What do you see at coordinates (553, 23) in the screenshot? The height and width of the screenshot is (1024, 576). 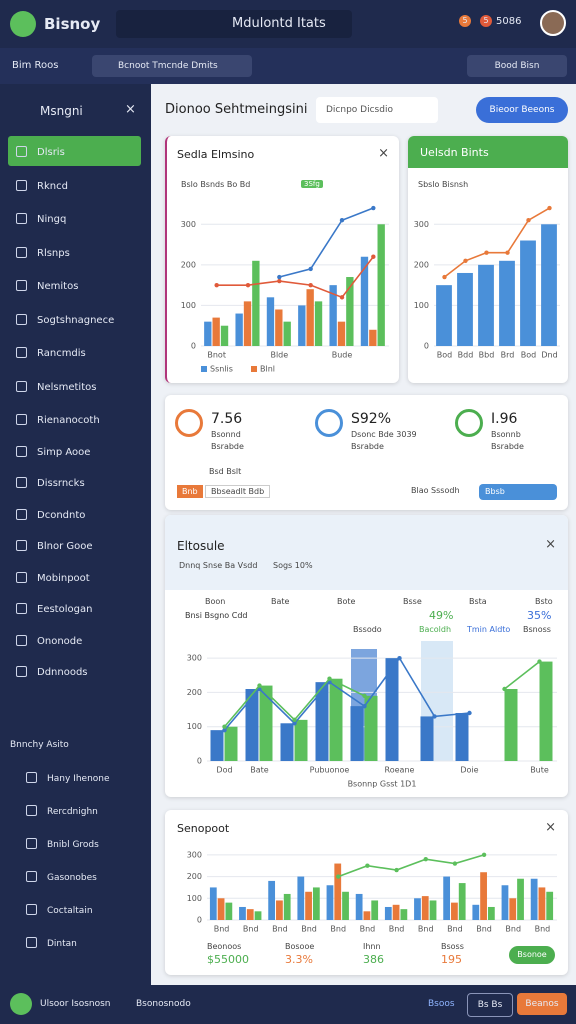 I see `avatar` at bounding box center [553, 23].